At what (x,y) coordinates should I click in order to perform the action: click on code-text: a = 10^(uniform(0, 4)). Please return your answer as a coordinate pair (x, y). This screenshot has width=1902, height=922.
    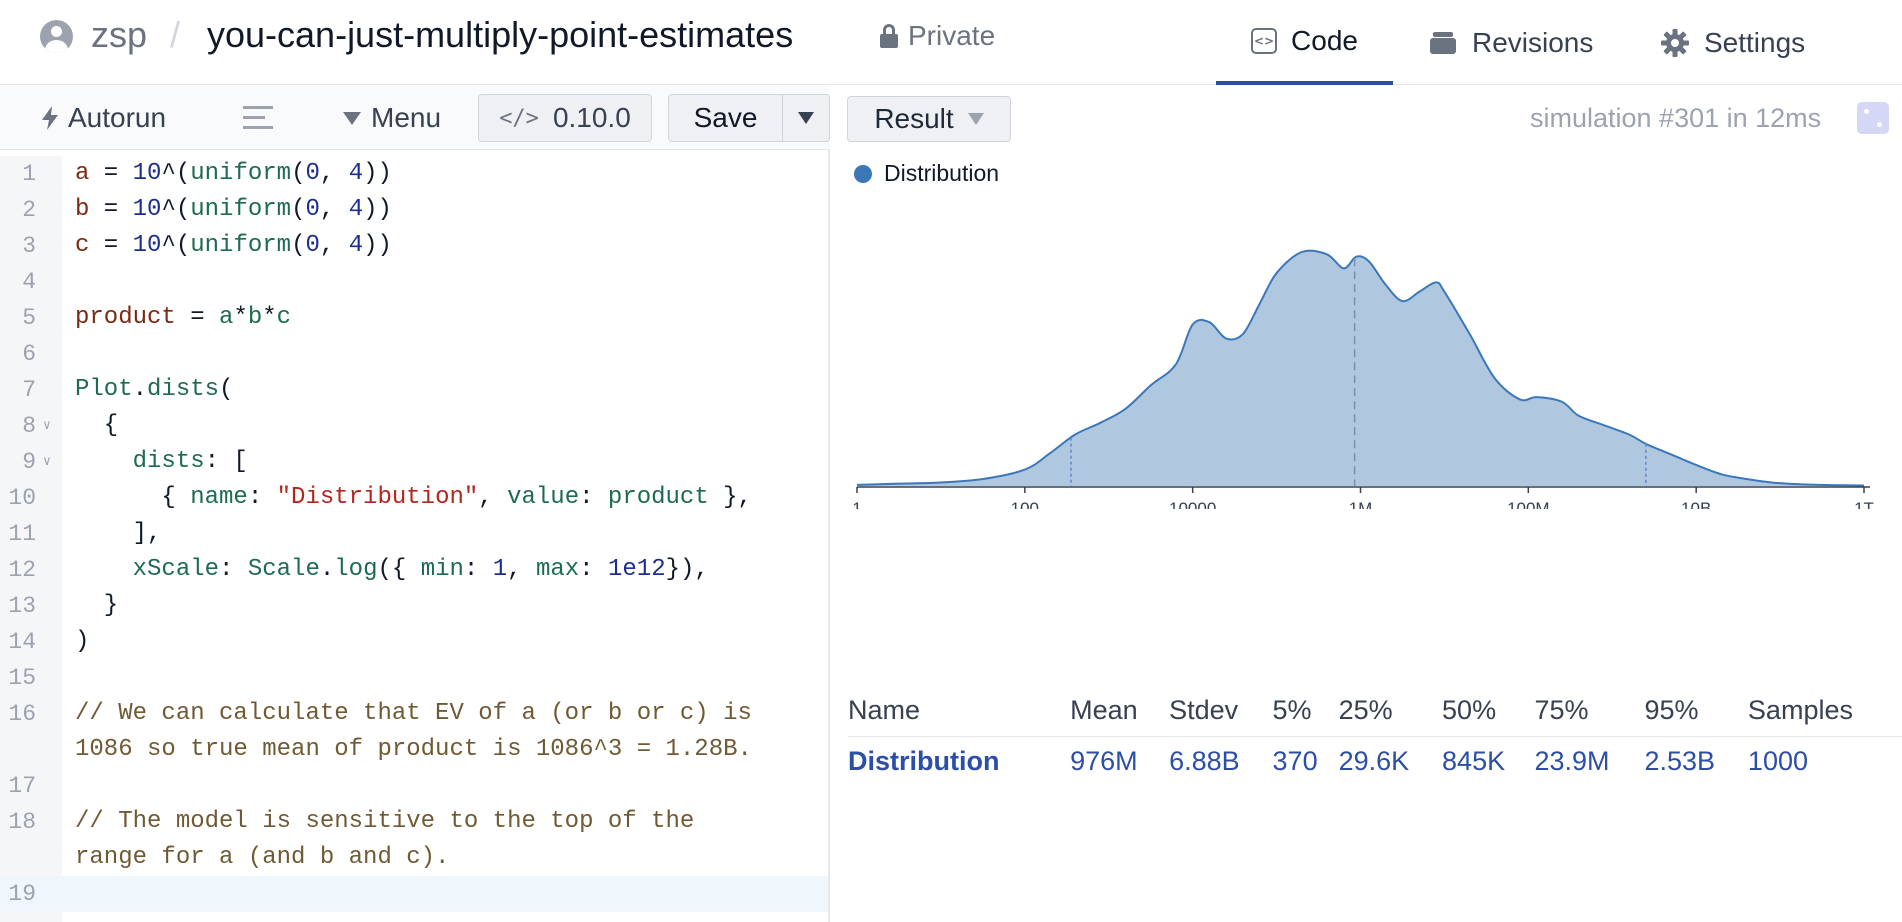
    Looking at the image, I should click on (233, 173).